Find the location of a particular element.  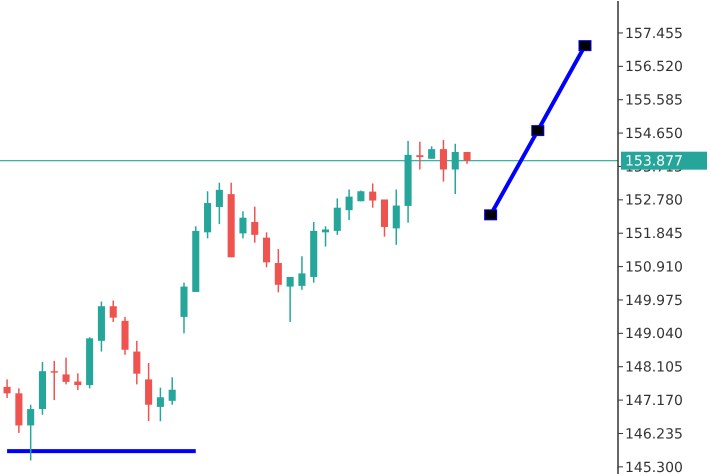

y-tick-label: 147.170 is located at coordinates (654, 401).